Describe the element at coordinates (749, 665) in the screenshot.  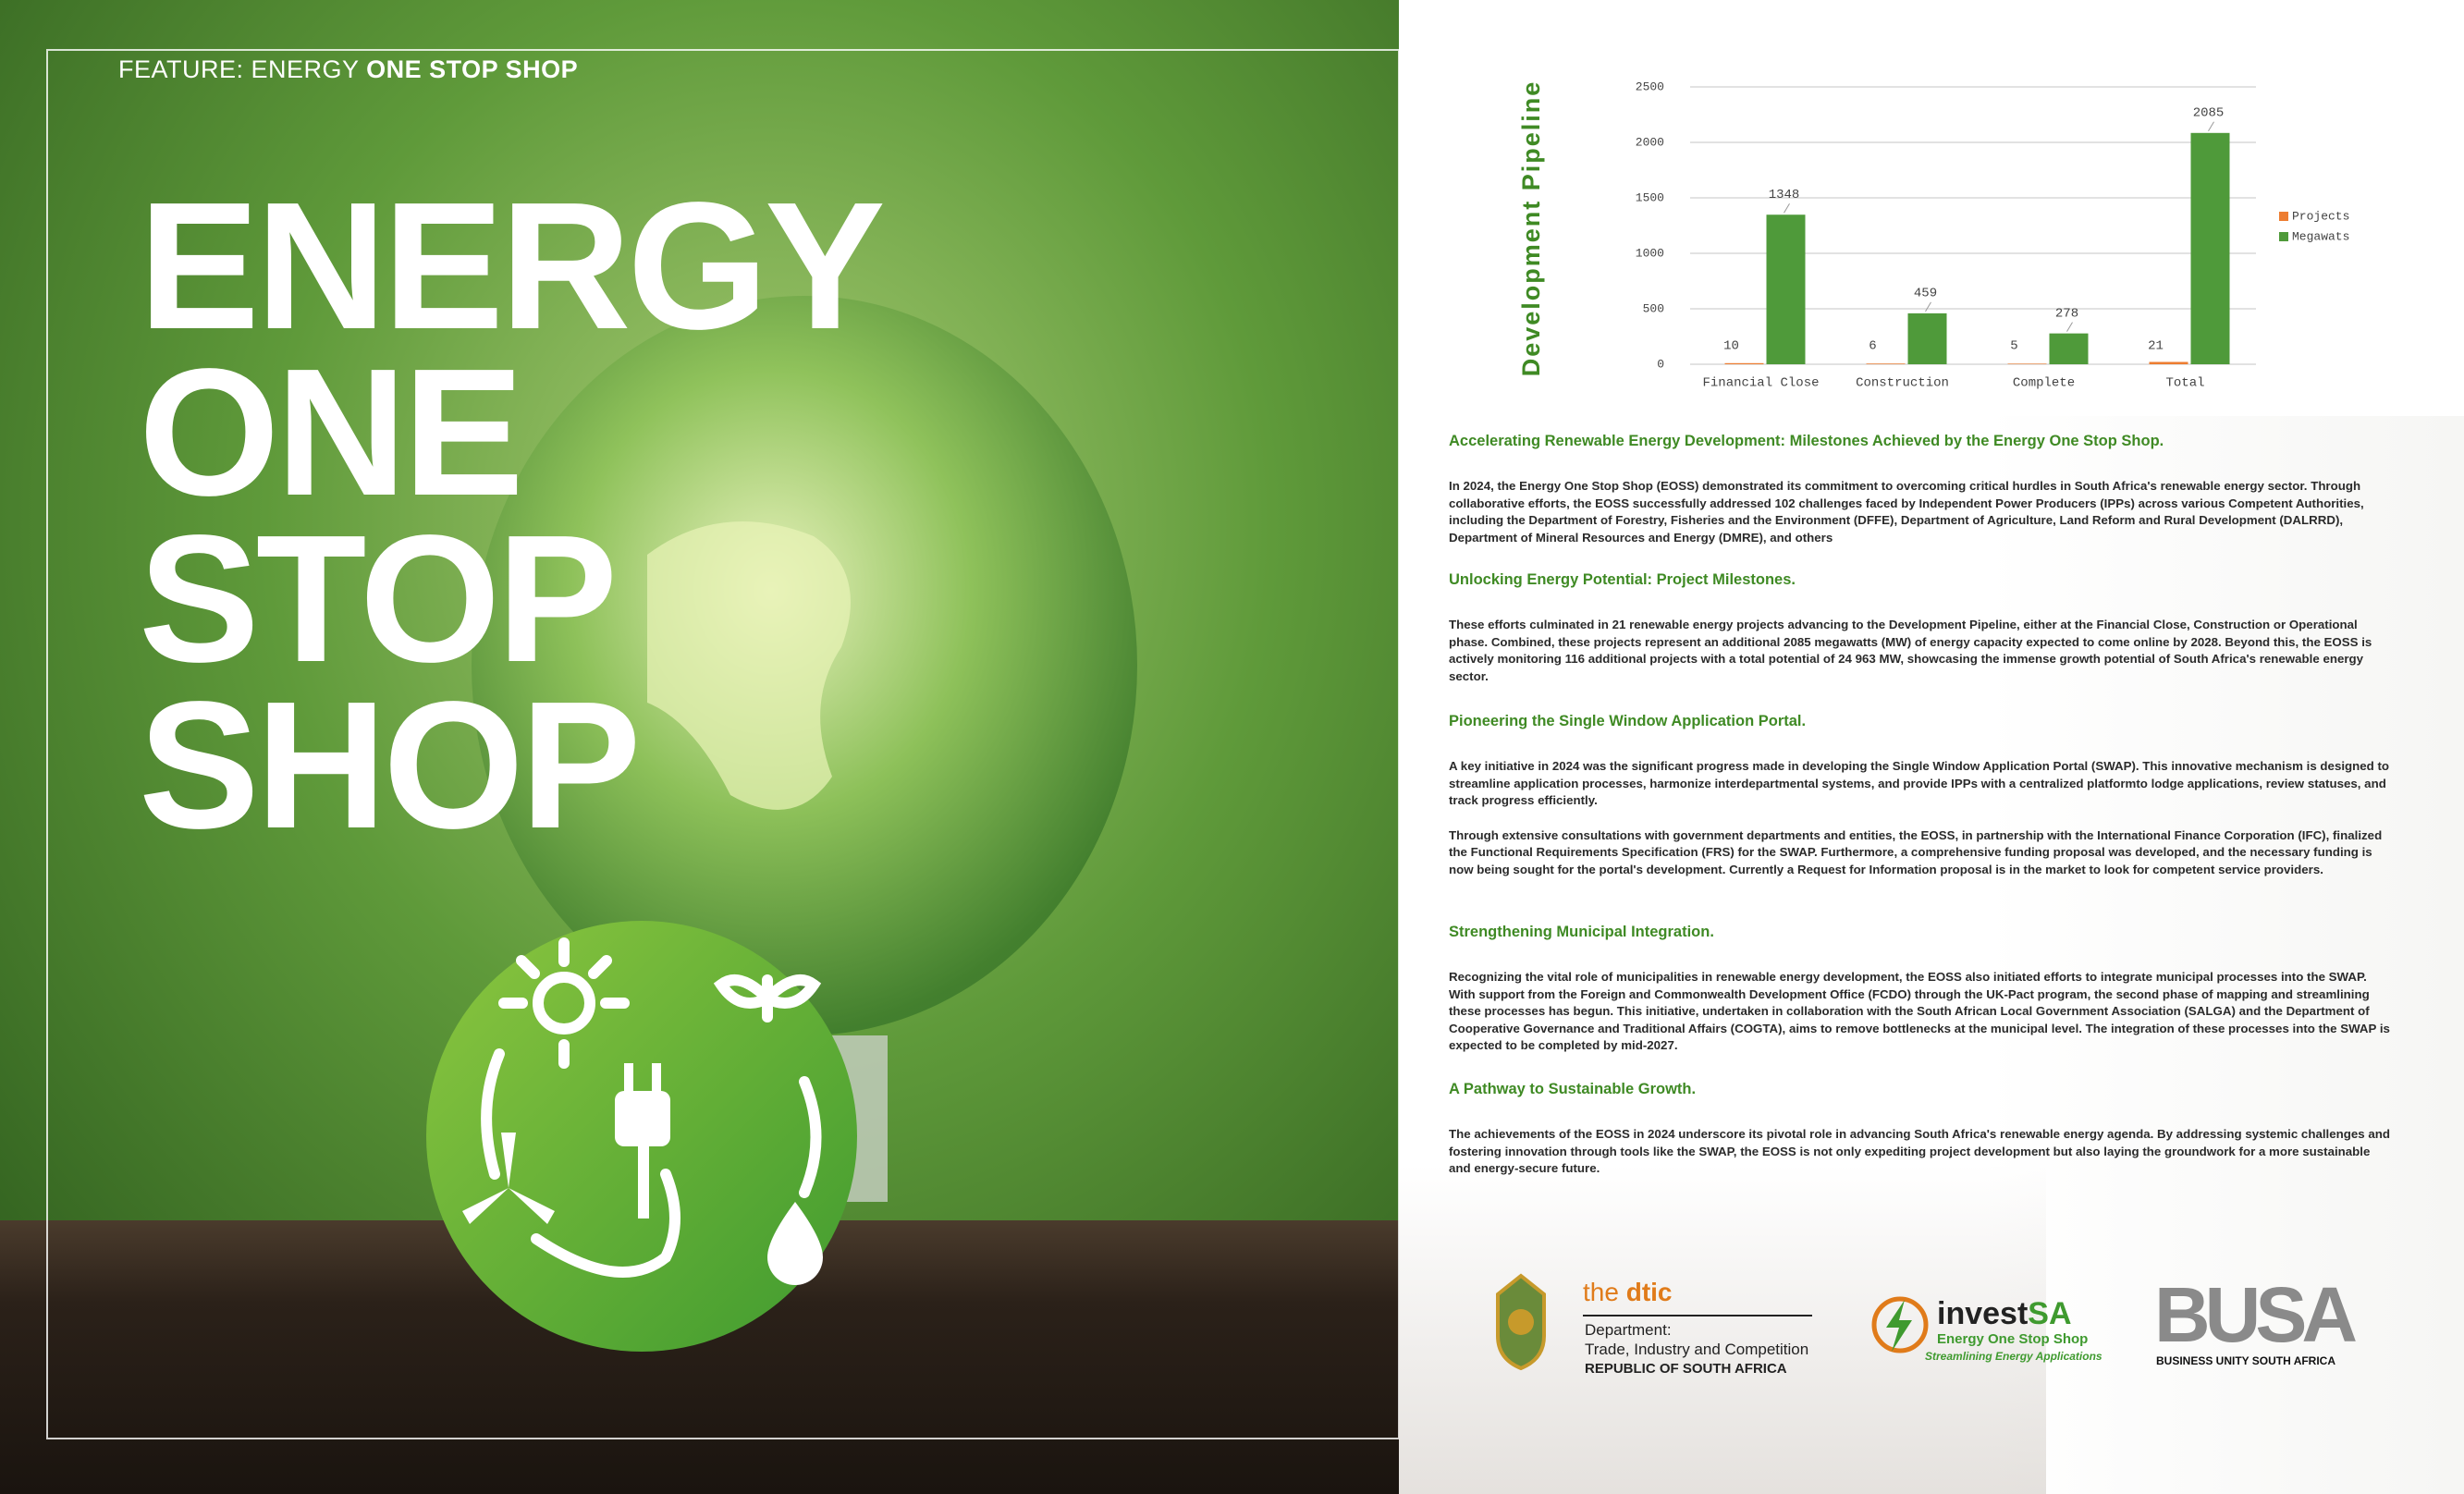
I see `continent` at that location.